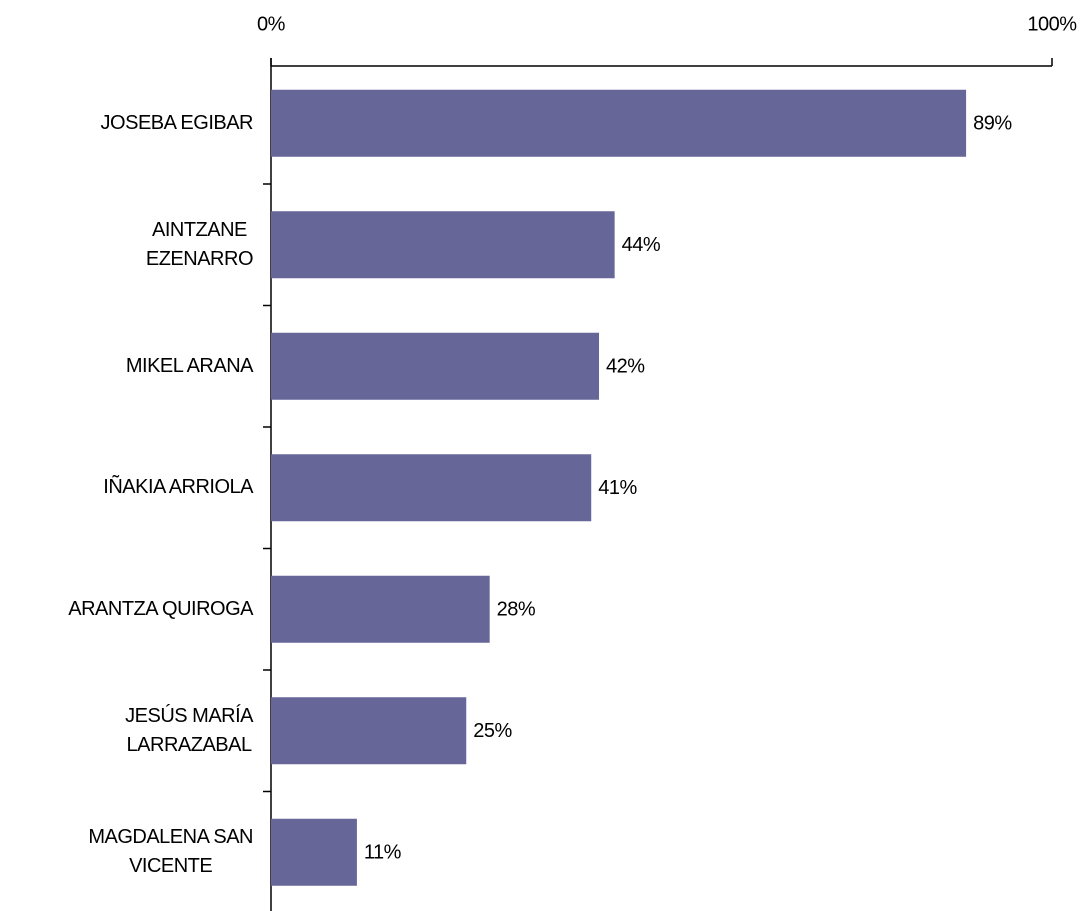 The width and height of the screenshot is (1091, 911). What do you see at coordinates (189, 730) in the screenshot?
I see `category-text: JESÚS MARÍA LARRAZABAL` at bounding box center [189, 730].